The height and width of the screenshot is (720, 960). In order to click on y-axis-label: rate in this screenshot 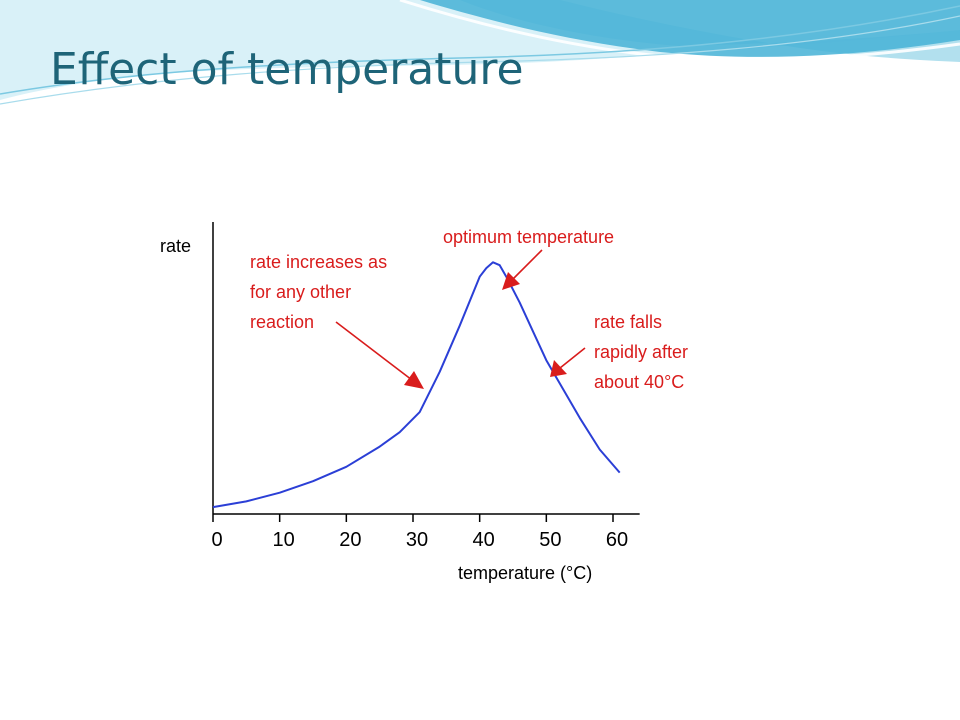, I will do `click(175, 246)`.